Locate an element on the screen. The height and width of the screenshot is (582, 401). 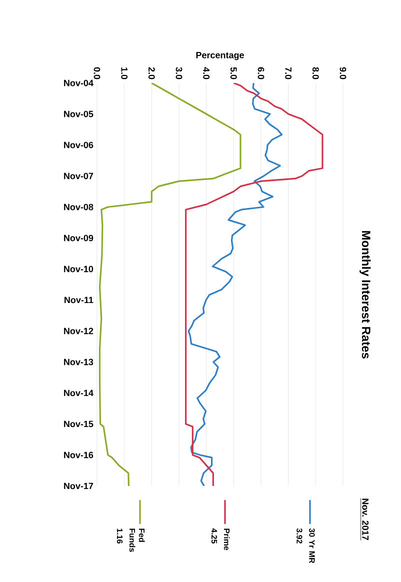
y-tick-label: Nov-17 is located at coordinates (79, 486).